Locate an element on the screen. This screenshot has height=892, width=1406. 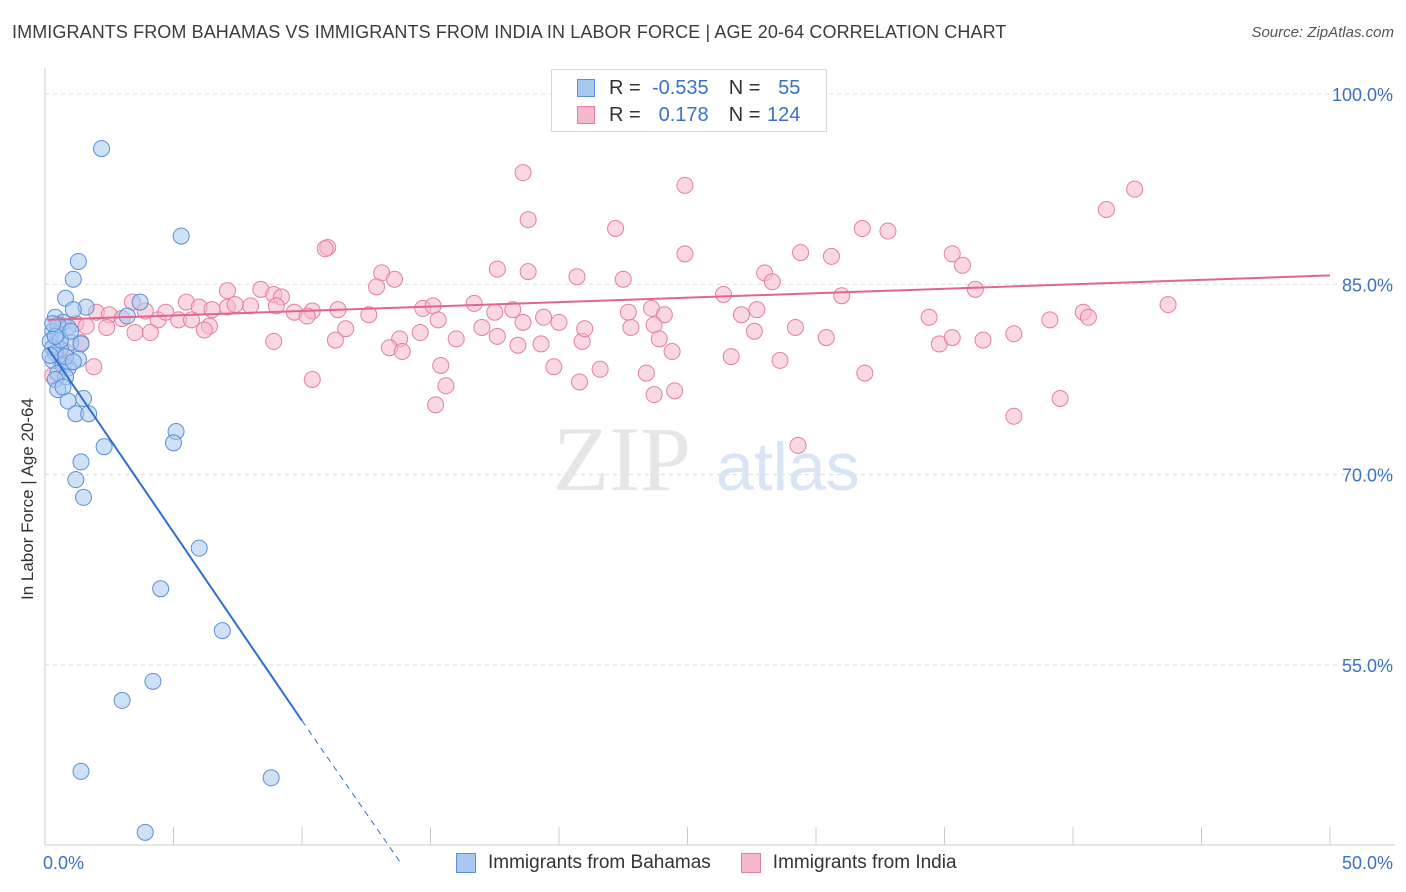
legend-label-bahamas: Immigrants from Bahamas is located at coordinates (599, 862).